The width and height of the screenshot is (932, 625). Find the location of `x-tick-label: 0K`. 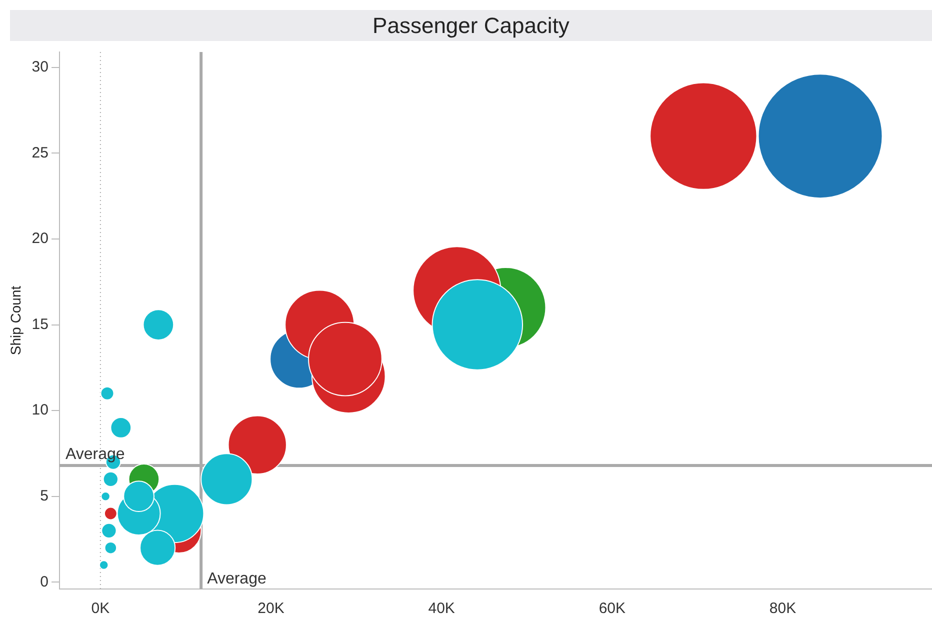

x-tick-label: 0K is located at coordinates (100, 609).